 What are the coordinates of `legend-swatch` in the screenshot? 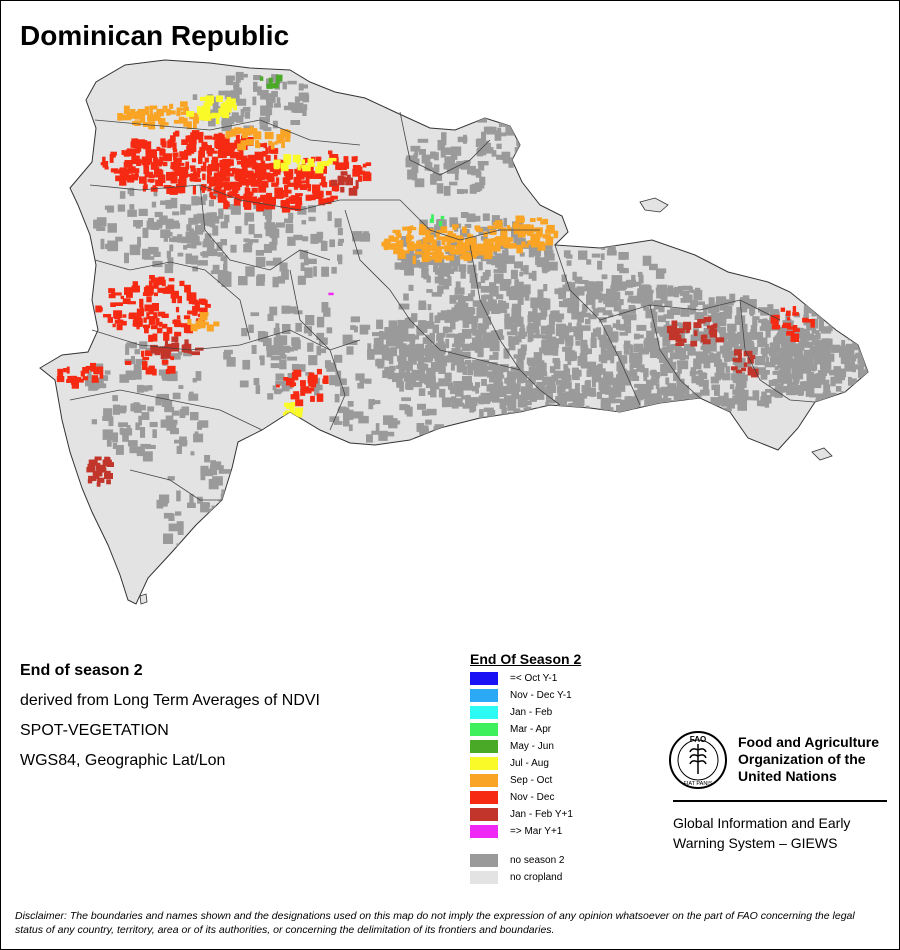 It's located at (484, 860).